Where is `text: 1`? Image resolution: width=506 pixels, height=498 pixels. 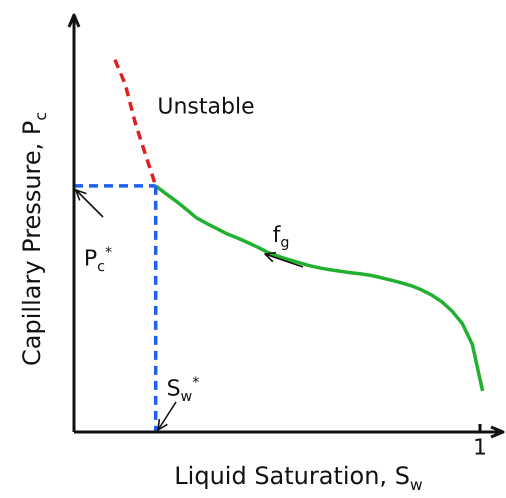 text: 1 is located at coordinates (480, 448).